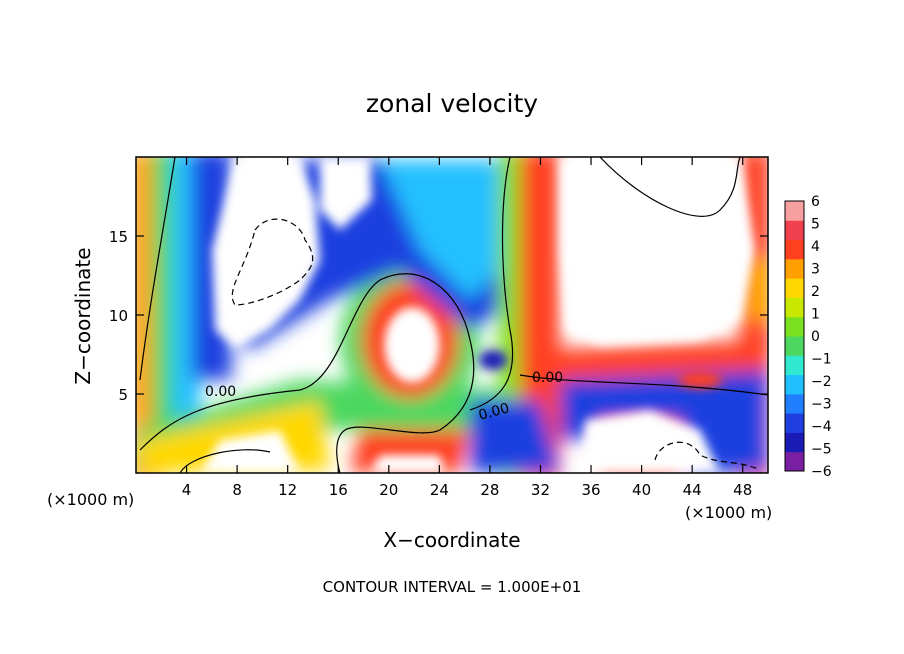  What do you see at coordinates (439, 490) in the screenshot?
I see `x-tick-label: 24` at bounding box center [439, 490].